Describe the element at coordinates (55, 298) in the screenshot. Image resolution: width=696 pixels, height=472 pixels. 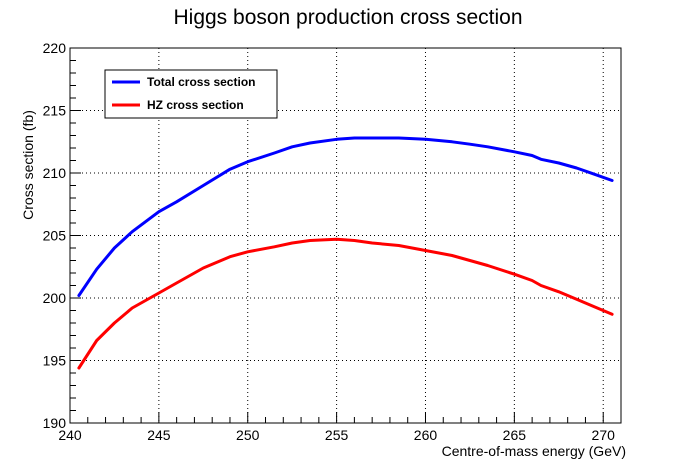
I see `y-tick-label: 200` at that location.